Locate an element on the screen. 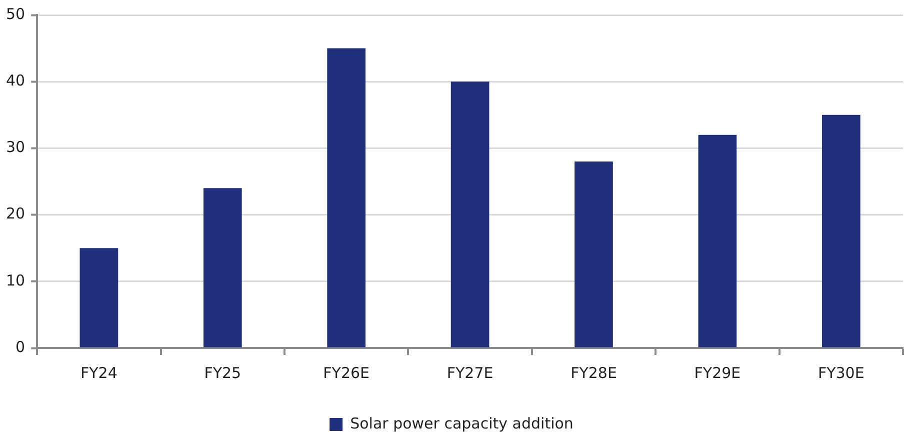 The height and width of the screenshot is (442, 905). y-tick-label: 30 is located at coordinates (16, 147).